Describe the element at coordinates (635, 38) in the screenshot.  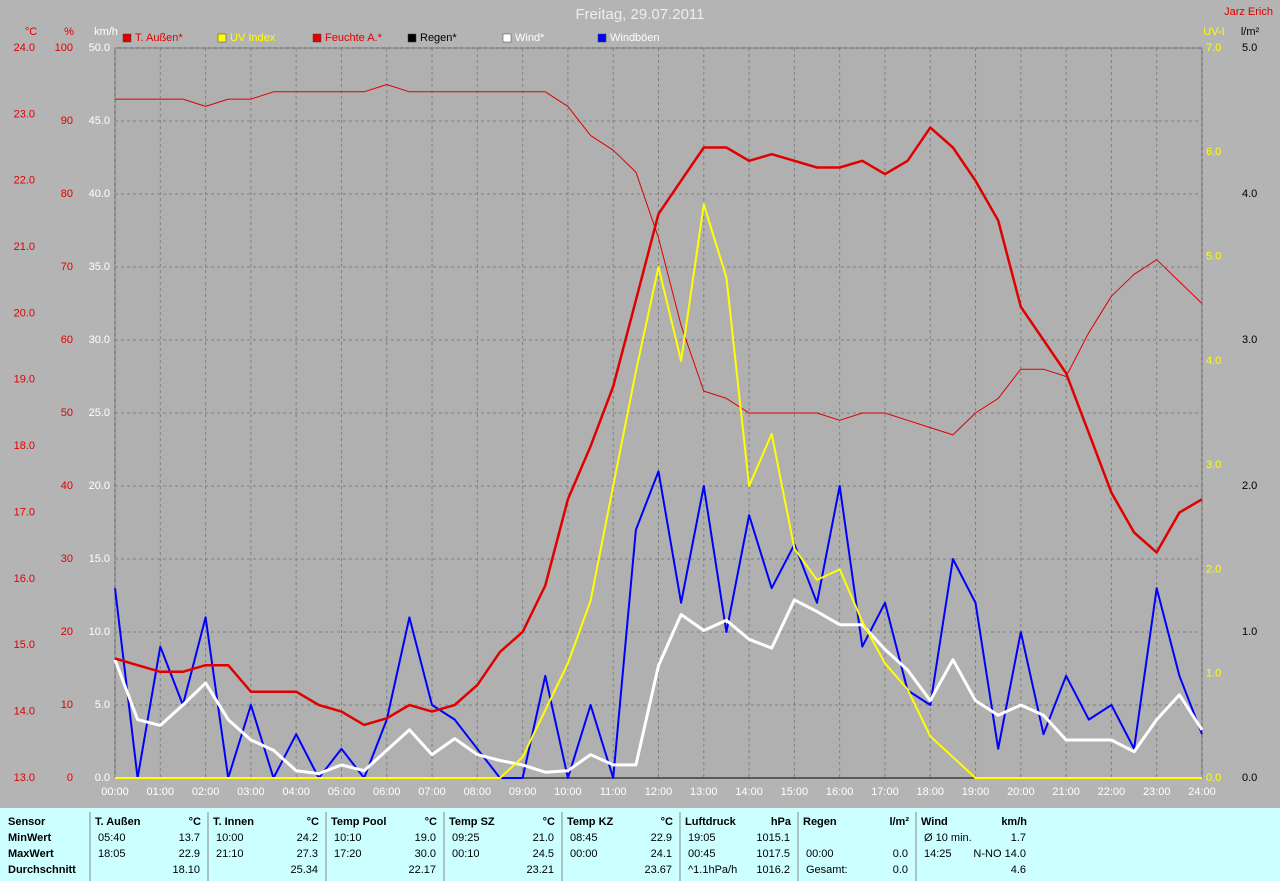
I see `legend-label: Windböen` at that location.